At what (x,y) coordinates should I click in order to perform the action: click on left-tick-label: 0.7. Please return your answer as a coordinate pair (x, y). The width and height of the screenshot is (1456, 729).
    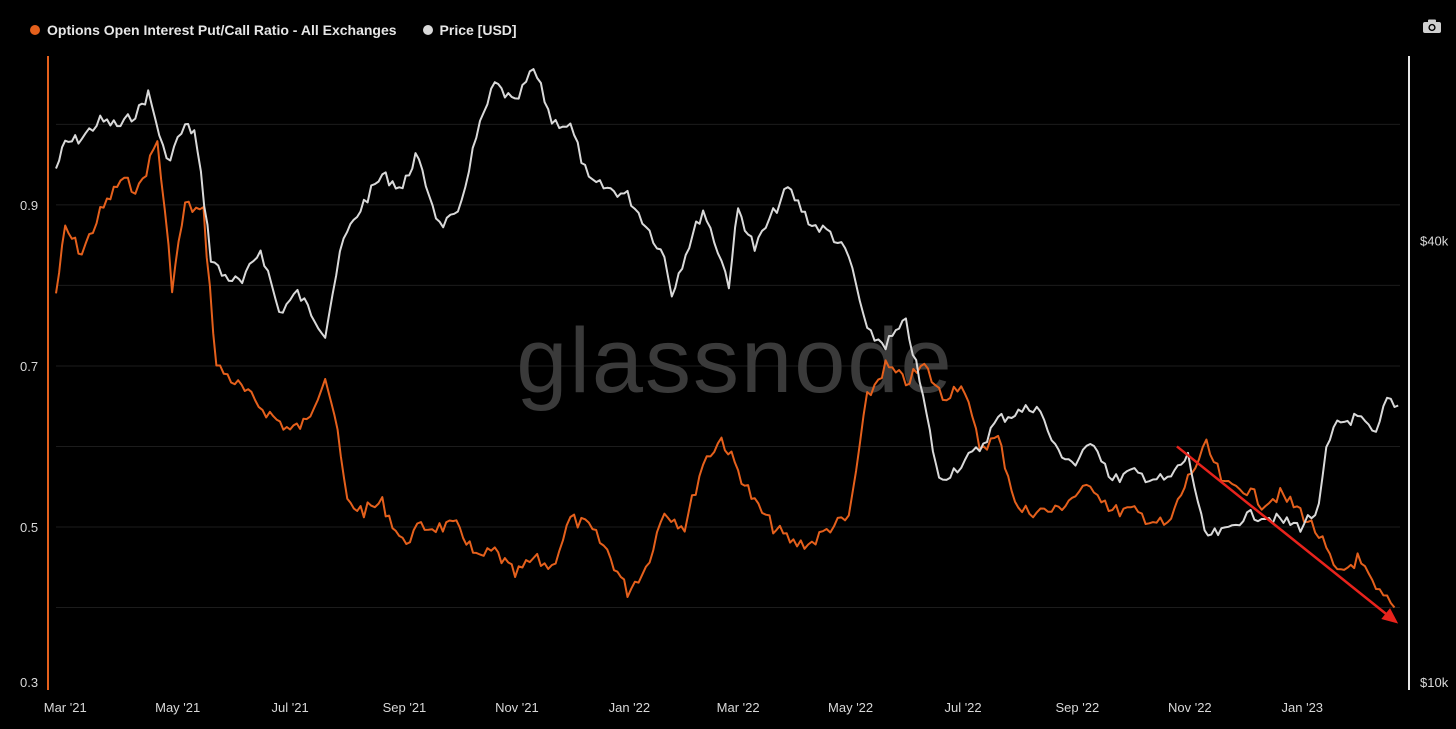
    Looking at the image, I should click on (29, 366).